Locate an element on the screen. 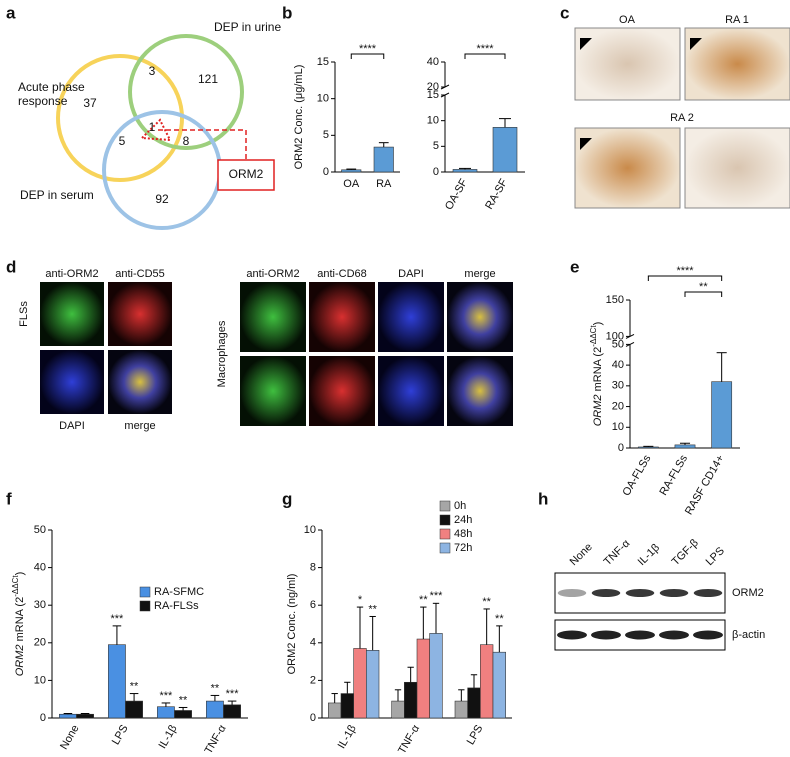  y-tick-label: 6 is located at coordinates (313, 605).